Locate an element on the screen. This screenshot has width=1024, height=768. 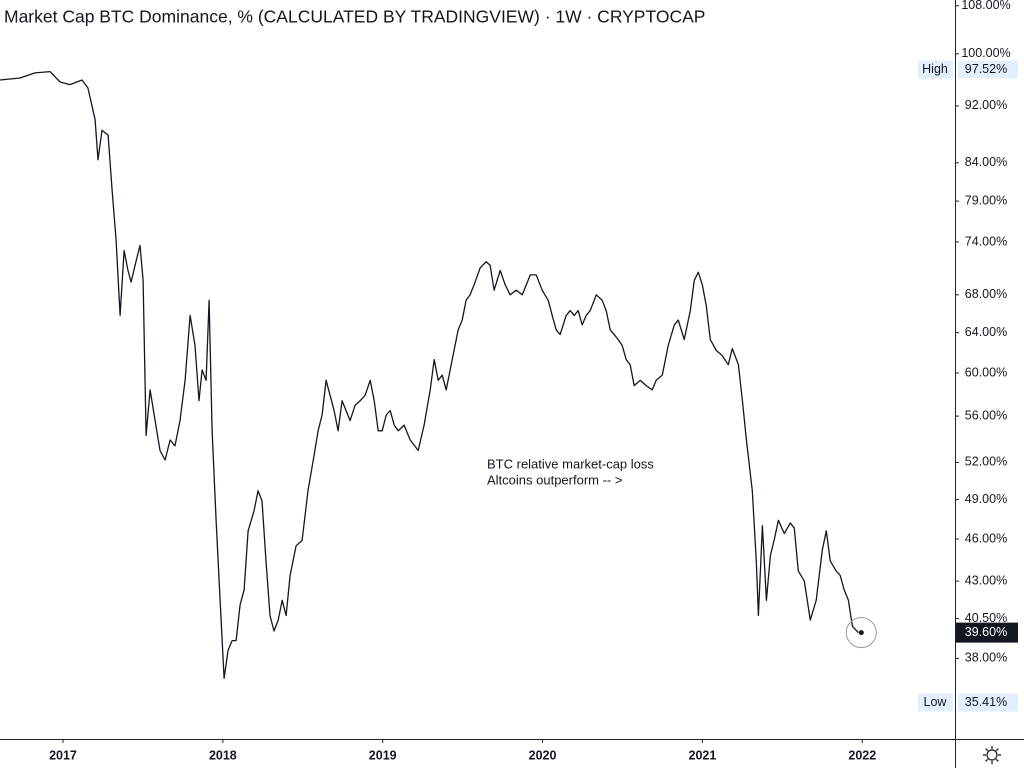
last-point is located at coordinates (861, 633).